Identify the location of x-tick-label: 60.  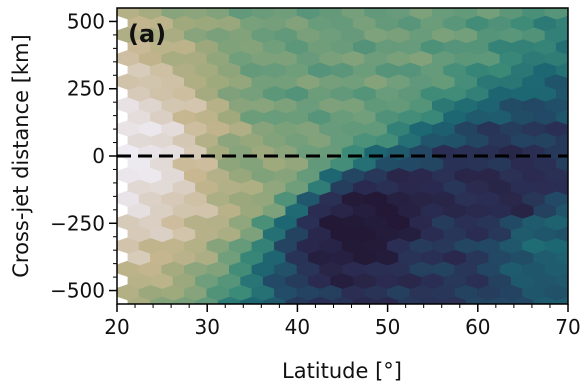
(477, 327).